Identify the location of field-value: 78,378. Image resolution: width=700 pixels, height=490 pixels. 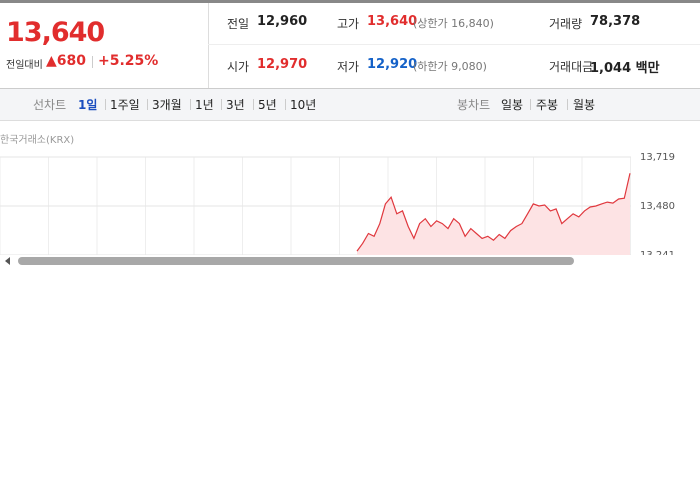
(615, 21).